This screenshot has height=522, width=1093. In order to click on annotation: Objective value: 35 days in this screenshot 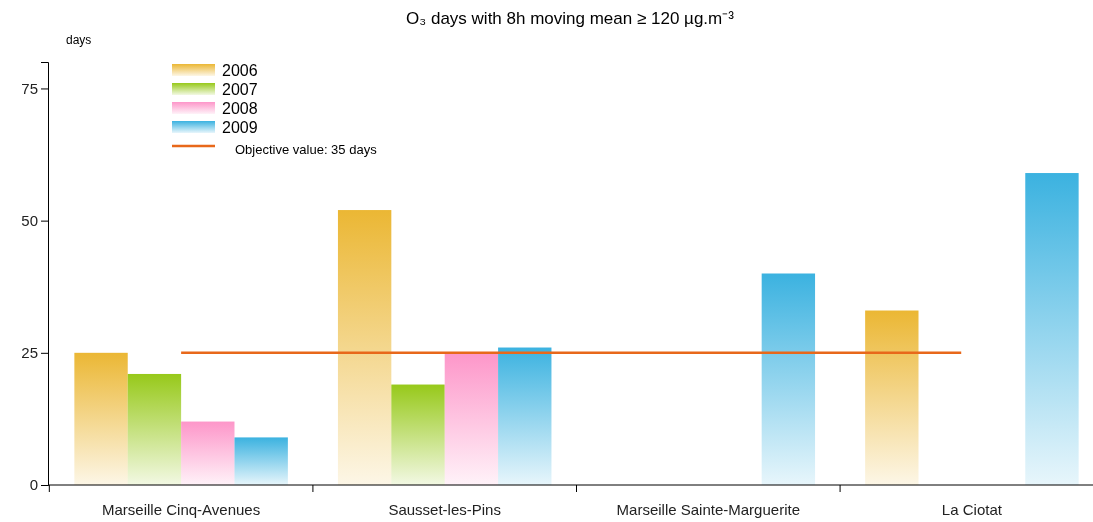, I will do `click(306, 149)`.